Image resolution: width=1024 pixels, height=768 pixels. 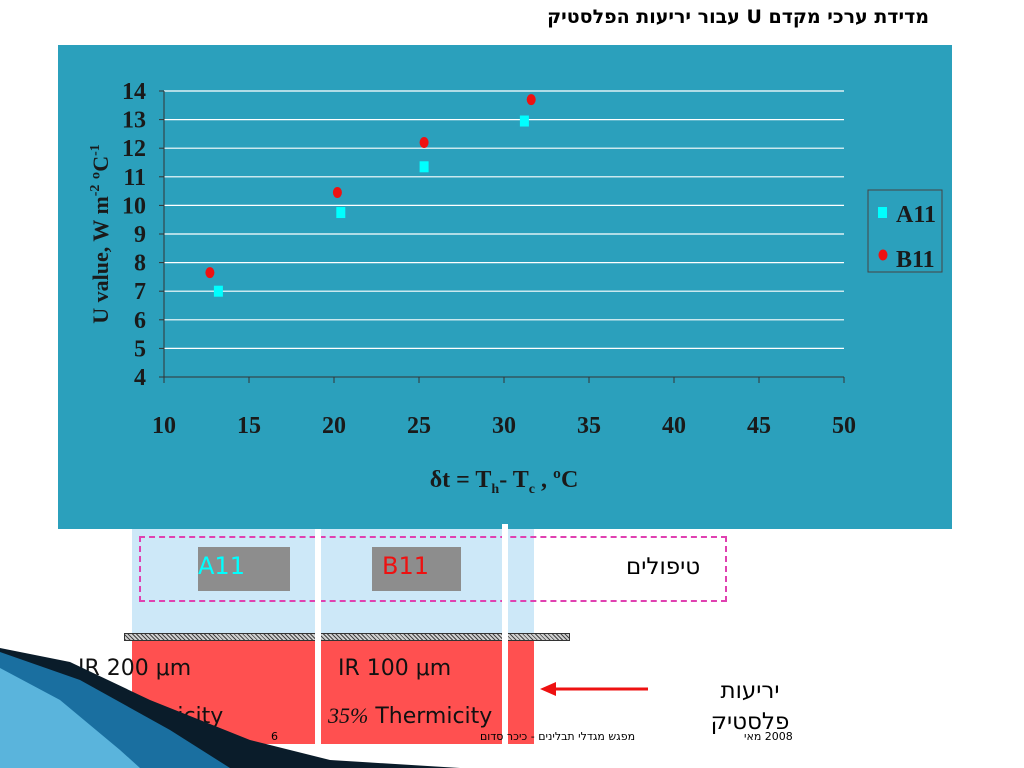 I want to click on footer-date: 2008 מאי, so click(x=768, y=736).